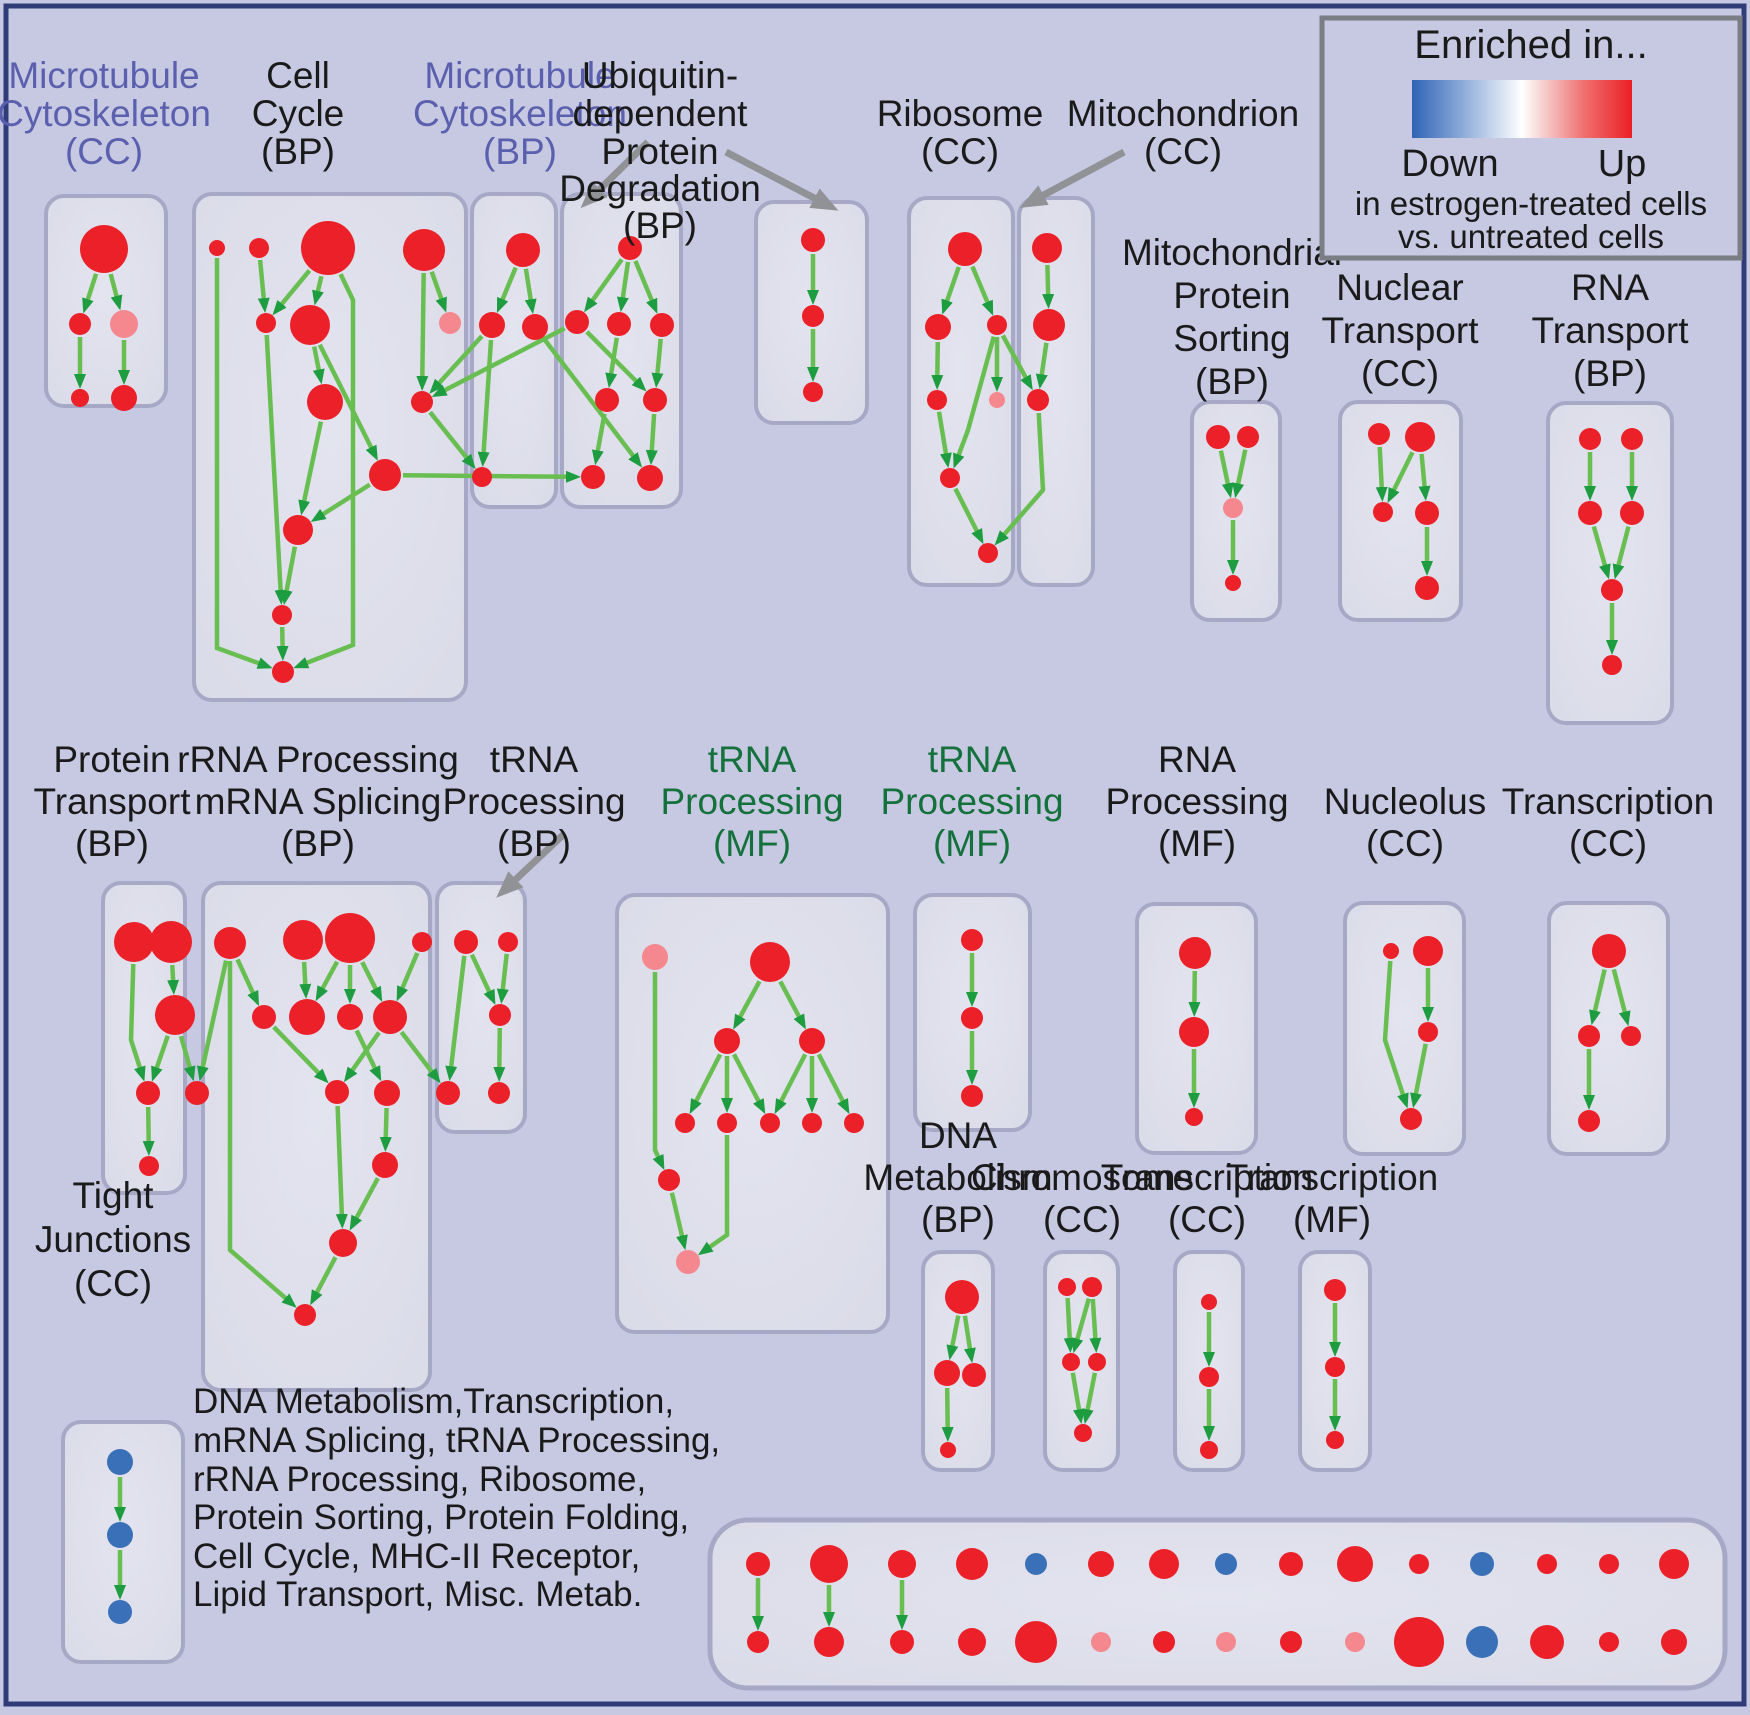  What do you see at coordinates (212, 1021) in the screenshot?
I see `edge-cross-rrna-prot_t` at bounding box center [212, 1021].